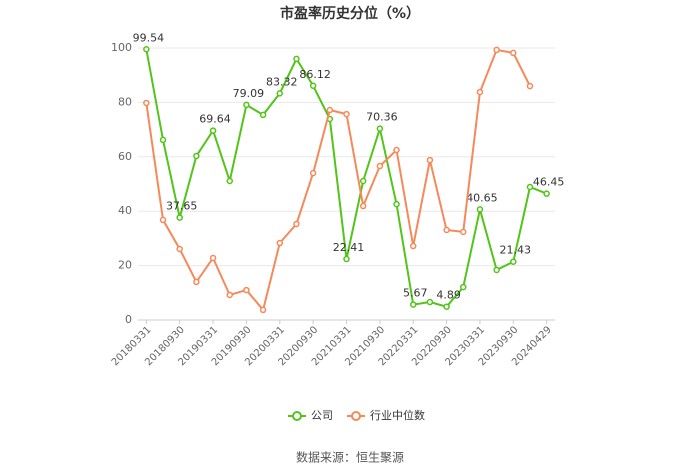 The width and height of the screenshot is (700, 473). Describe the element at coordinates (482, 197) in the screenshot. I see `data-label: 40.65` at that location.